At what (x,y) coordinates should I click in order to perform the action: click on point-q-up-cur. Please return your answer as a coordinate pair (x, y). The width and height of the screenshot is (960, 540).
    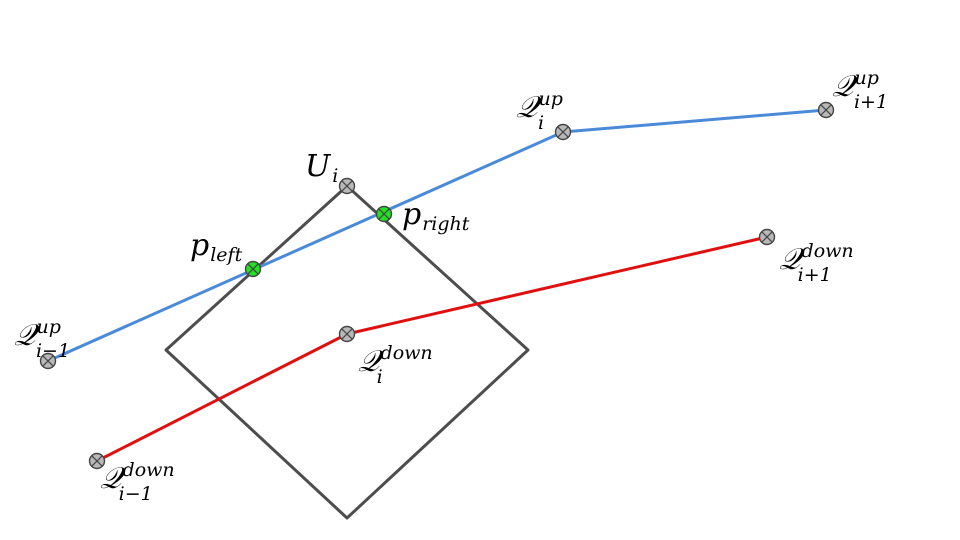
    Looking at the image, I should click on (563, 132).